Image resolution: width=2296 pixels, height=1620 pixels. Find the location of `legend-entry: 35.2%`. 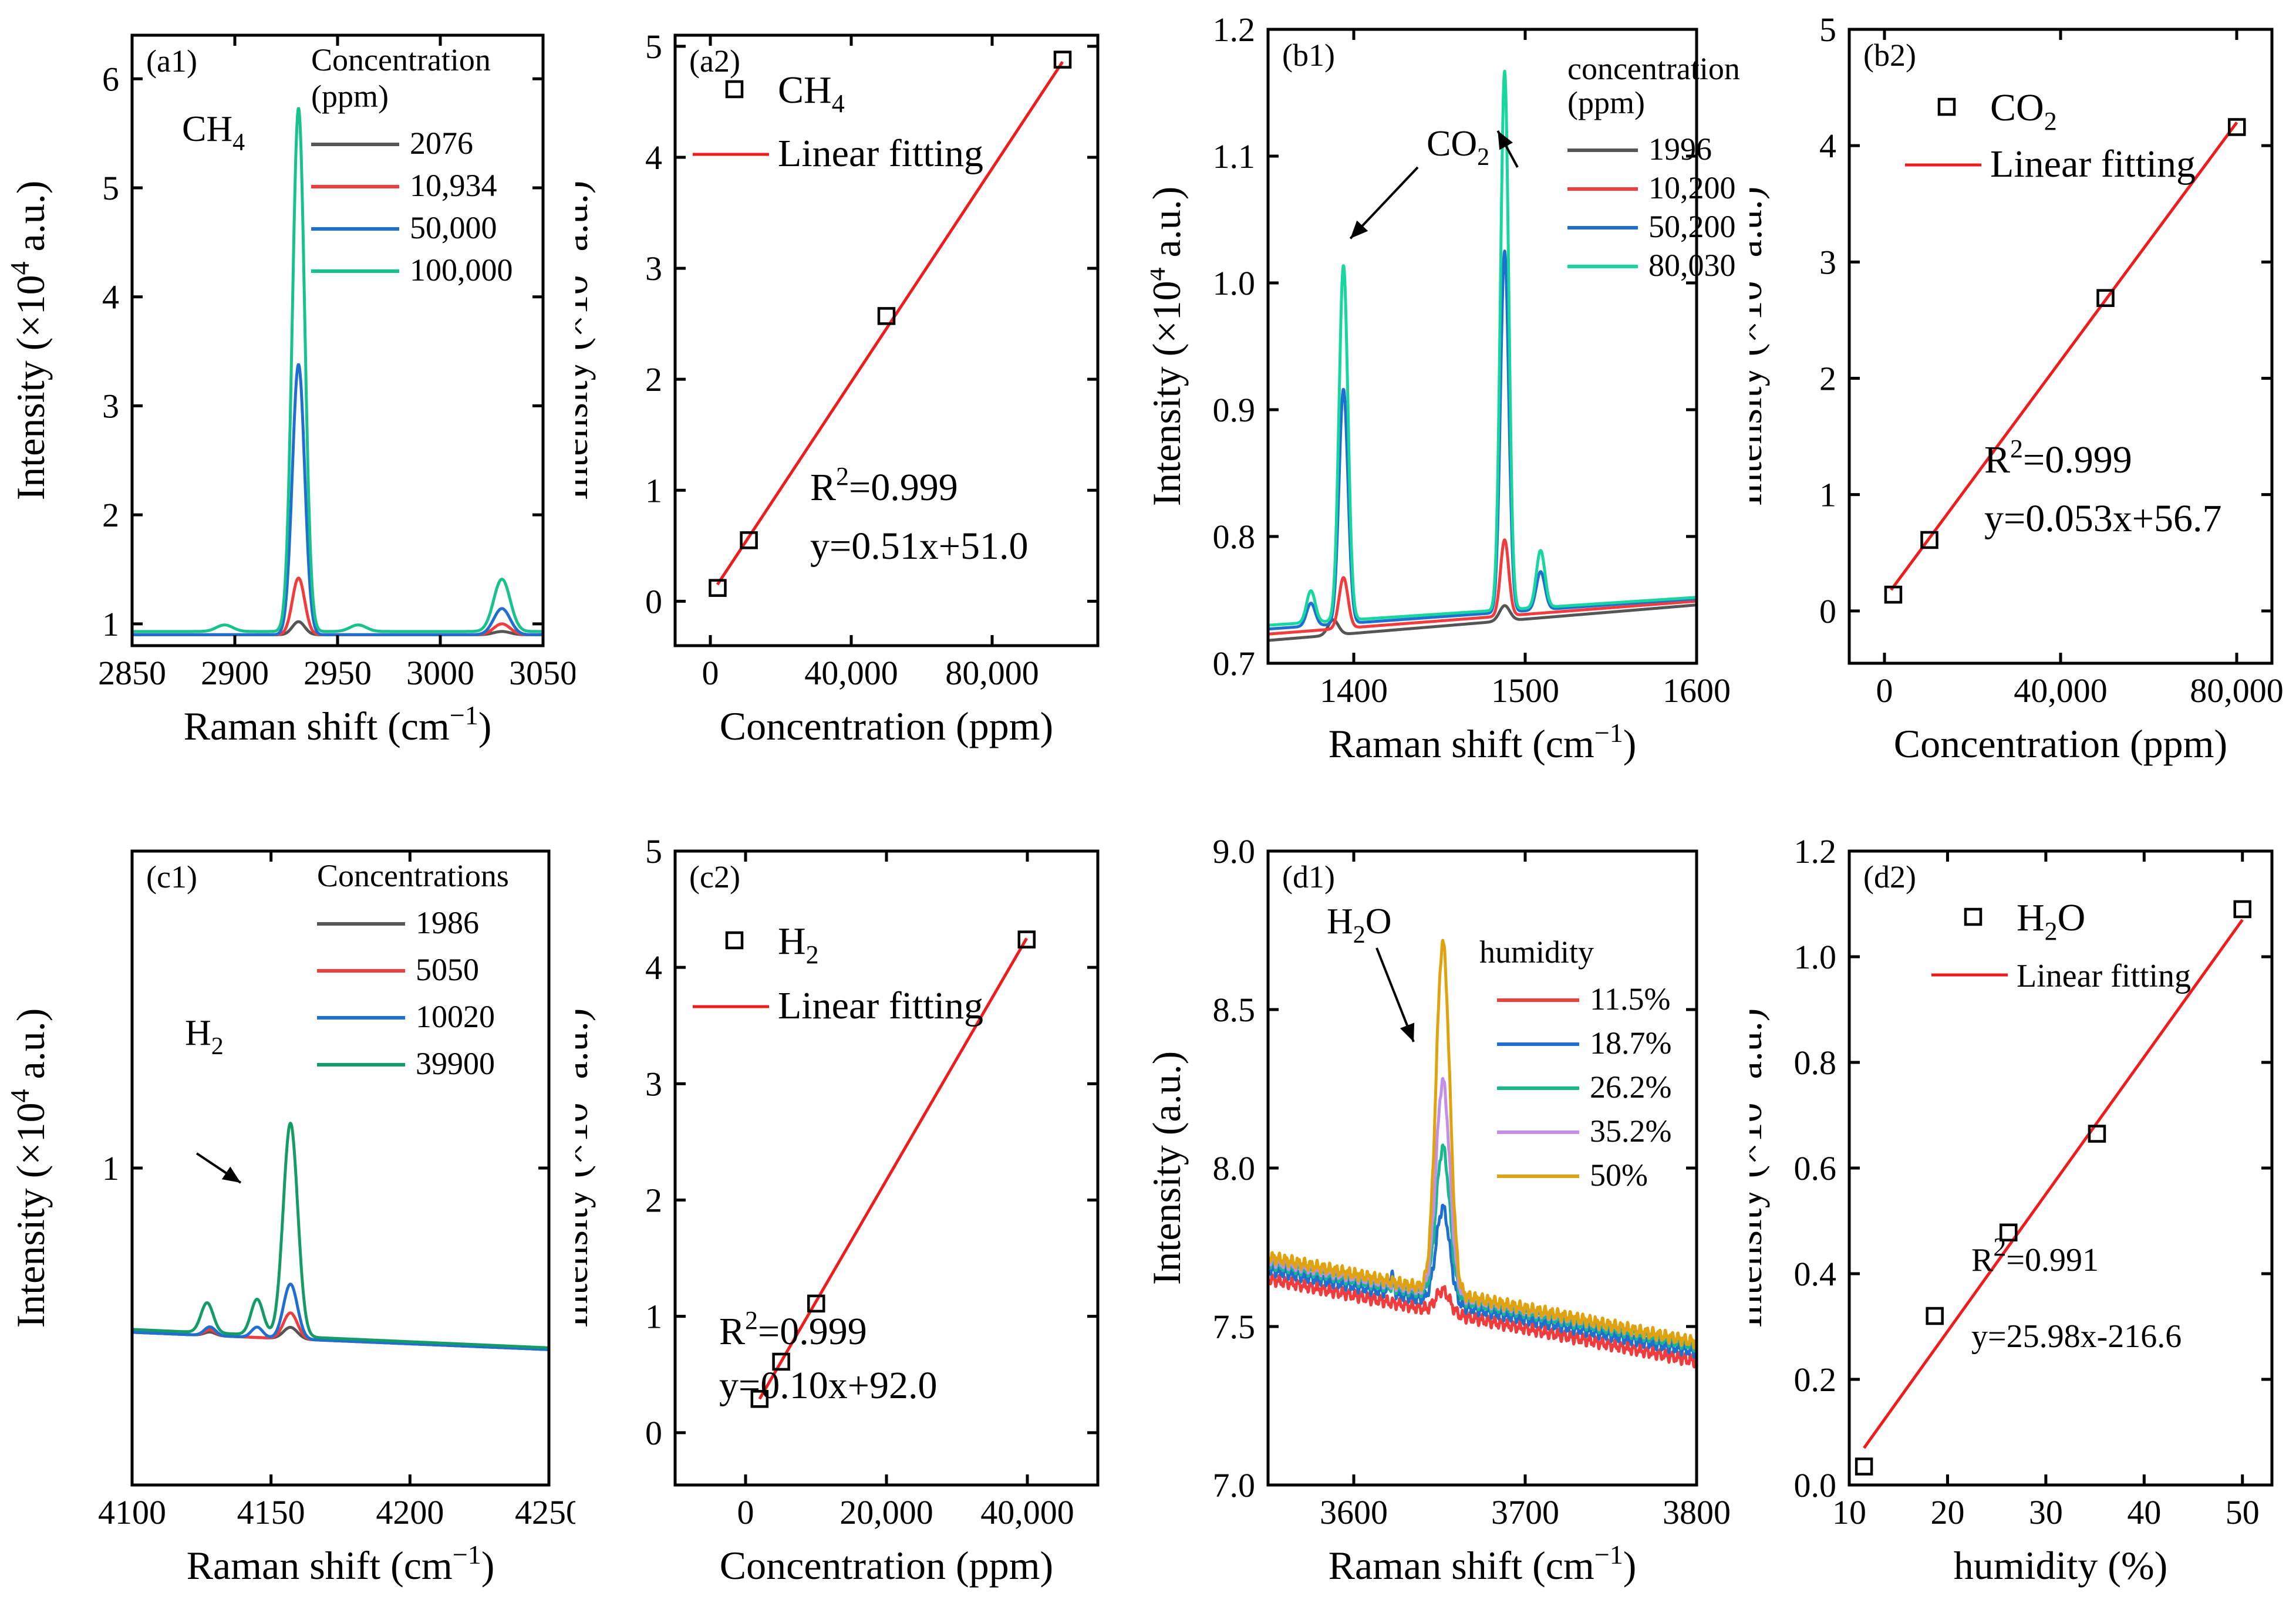

legend-entry: 35.2% is located at coordinates (1630, 1131).